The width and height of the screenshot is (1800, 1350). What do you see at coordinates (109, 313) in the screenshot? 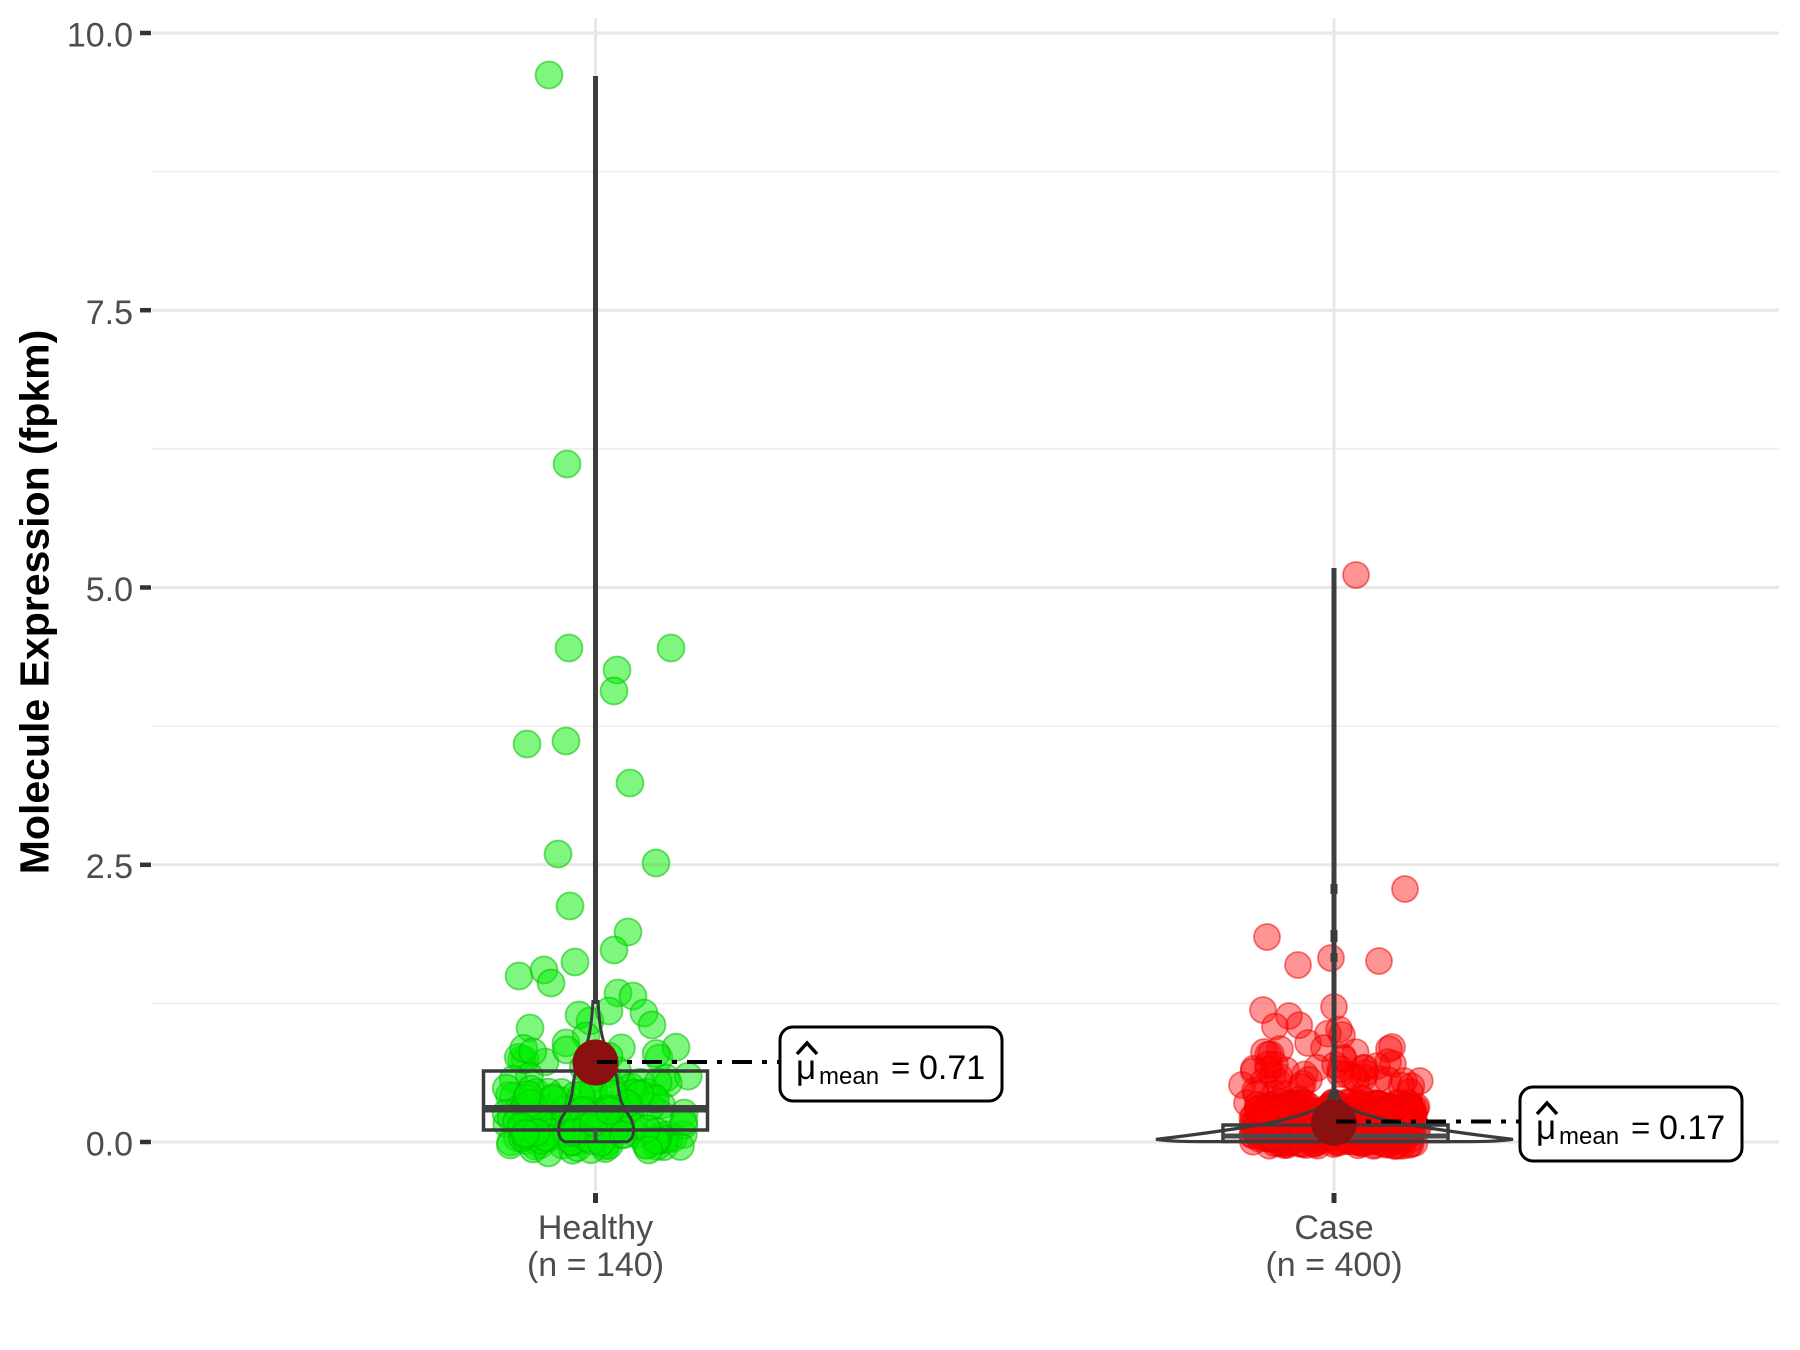
I see `svg-text: 7.5` at bounding box center [109, 313].